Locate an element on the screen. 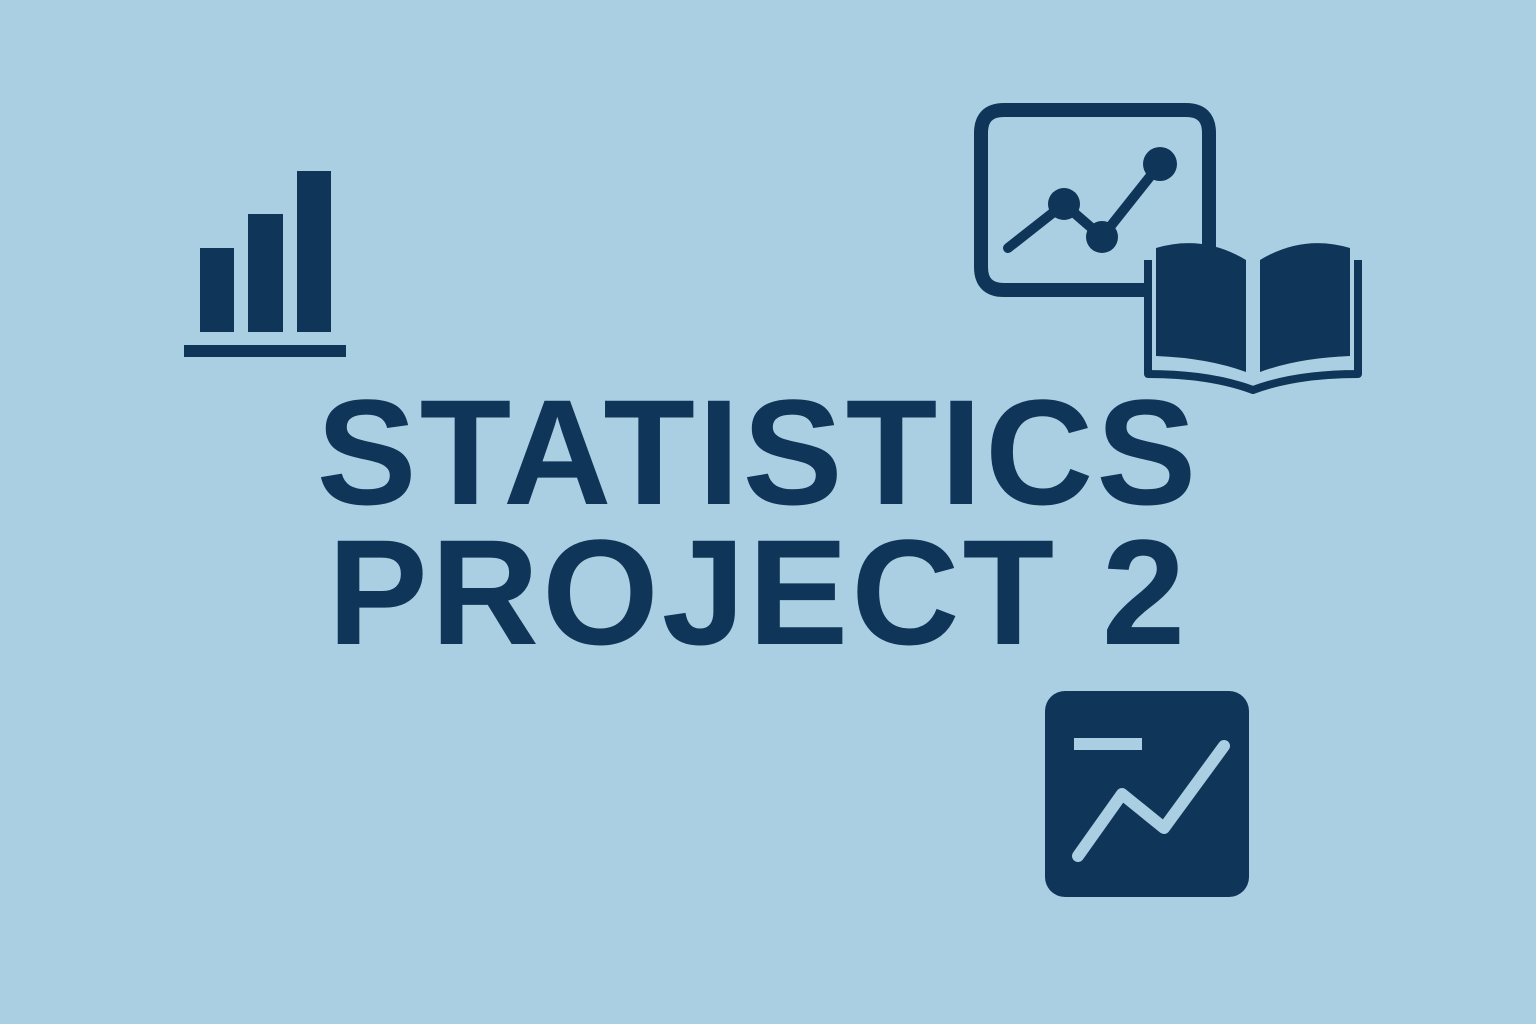  bar-chart-icon is located at coordinates (265, 264).